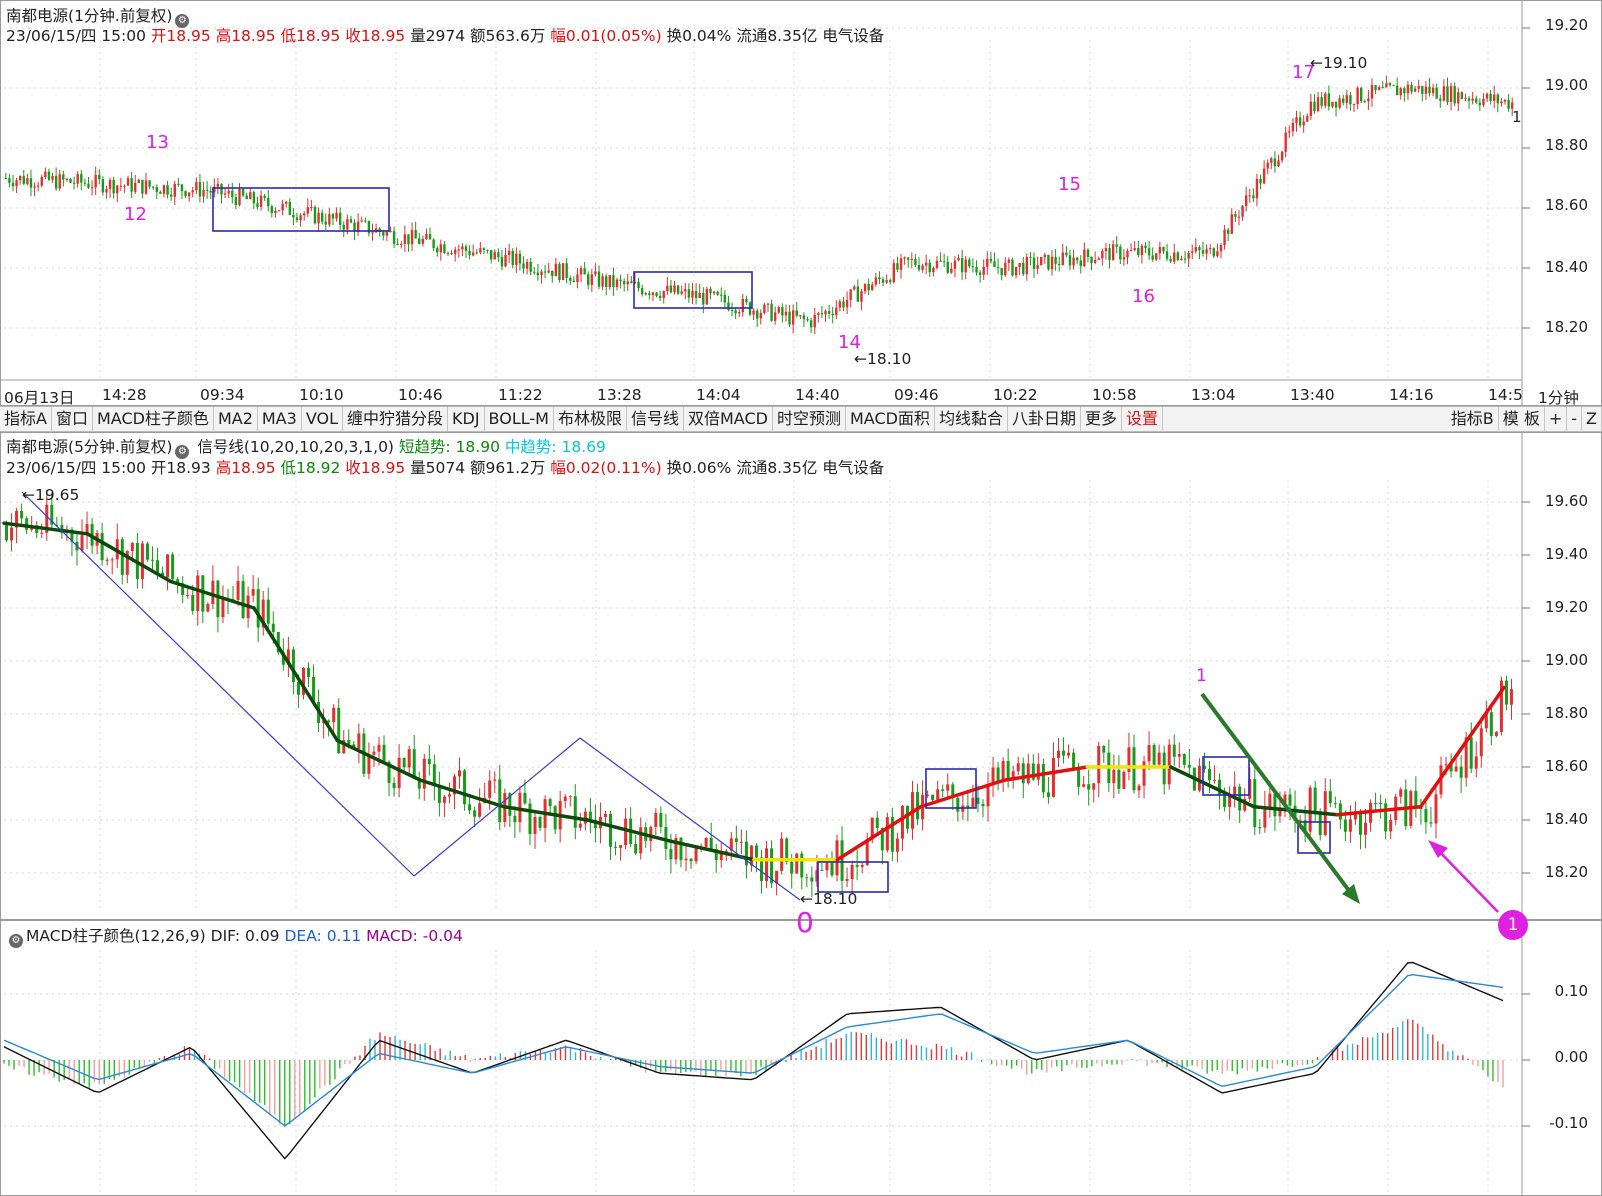  I want to click on top-ytick: 18.80, so click(1566, 145).